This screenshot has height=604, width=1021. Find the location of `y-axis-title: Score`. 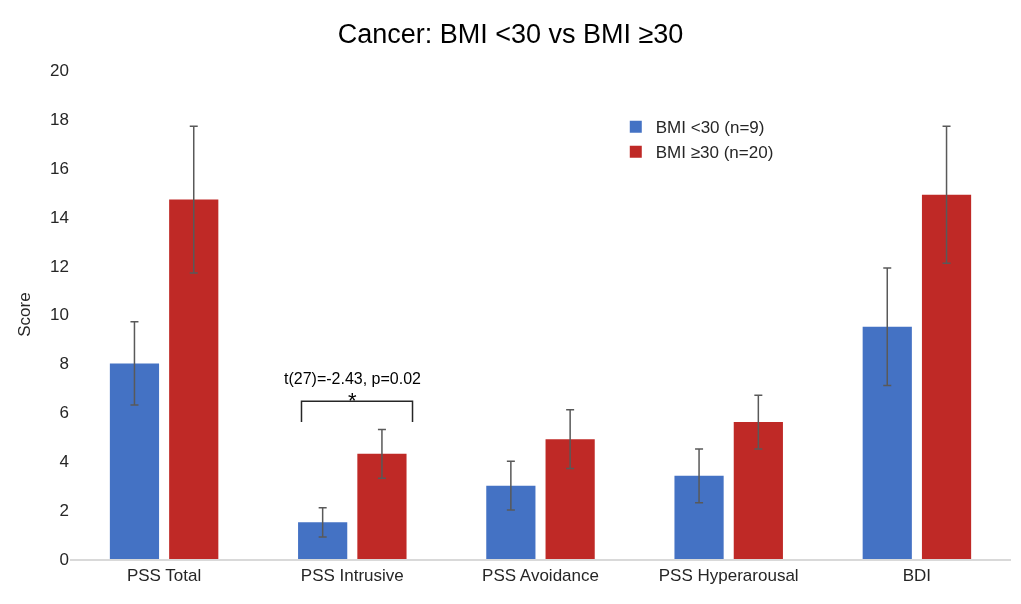

y-axis-title: Score is located at coordinates (24, 314).